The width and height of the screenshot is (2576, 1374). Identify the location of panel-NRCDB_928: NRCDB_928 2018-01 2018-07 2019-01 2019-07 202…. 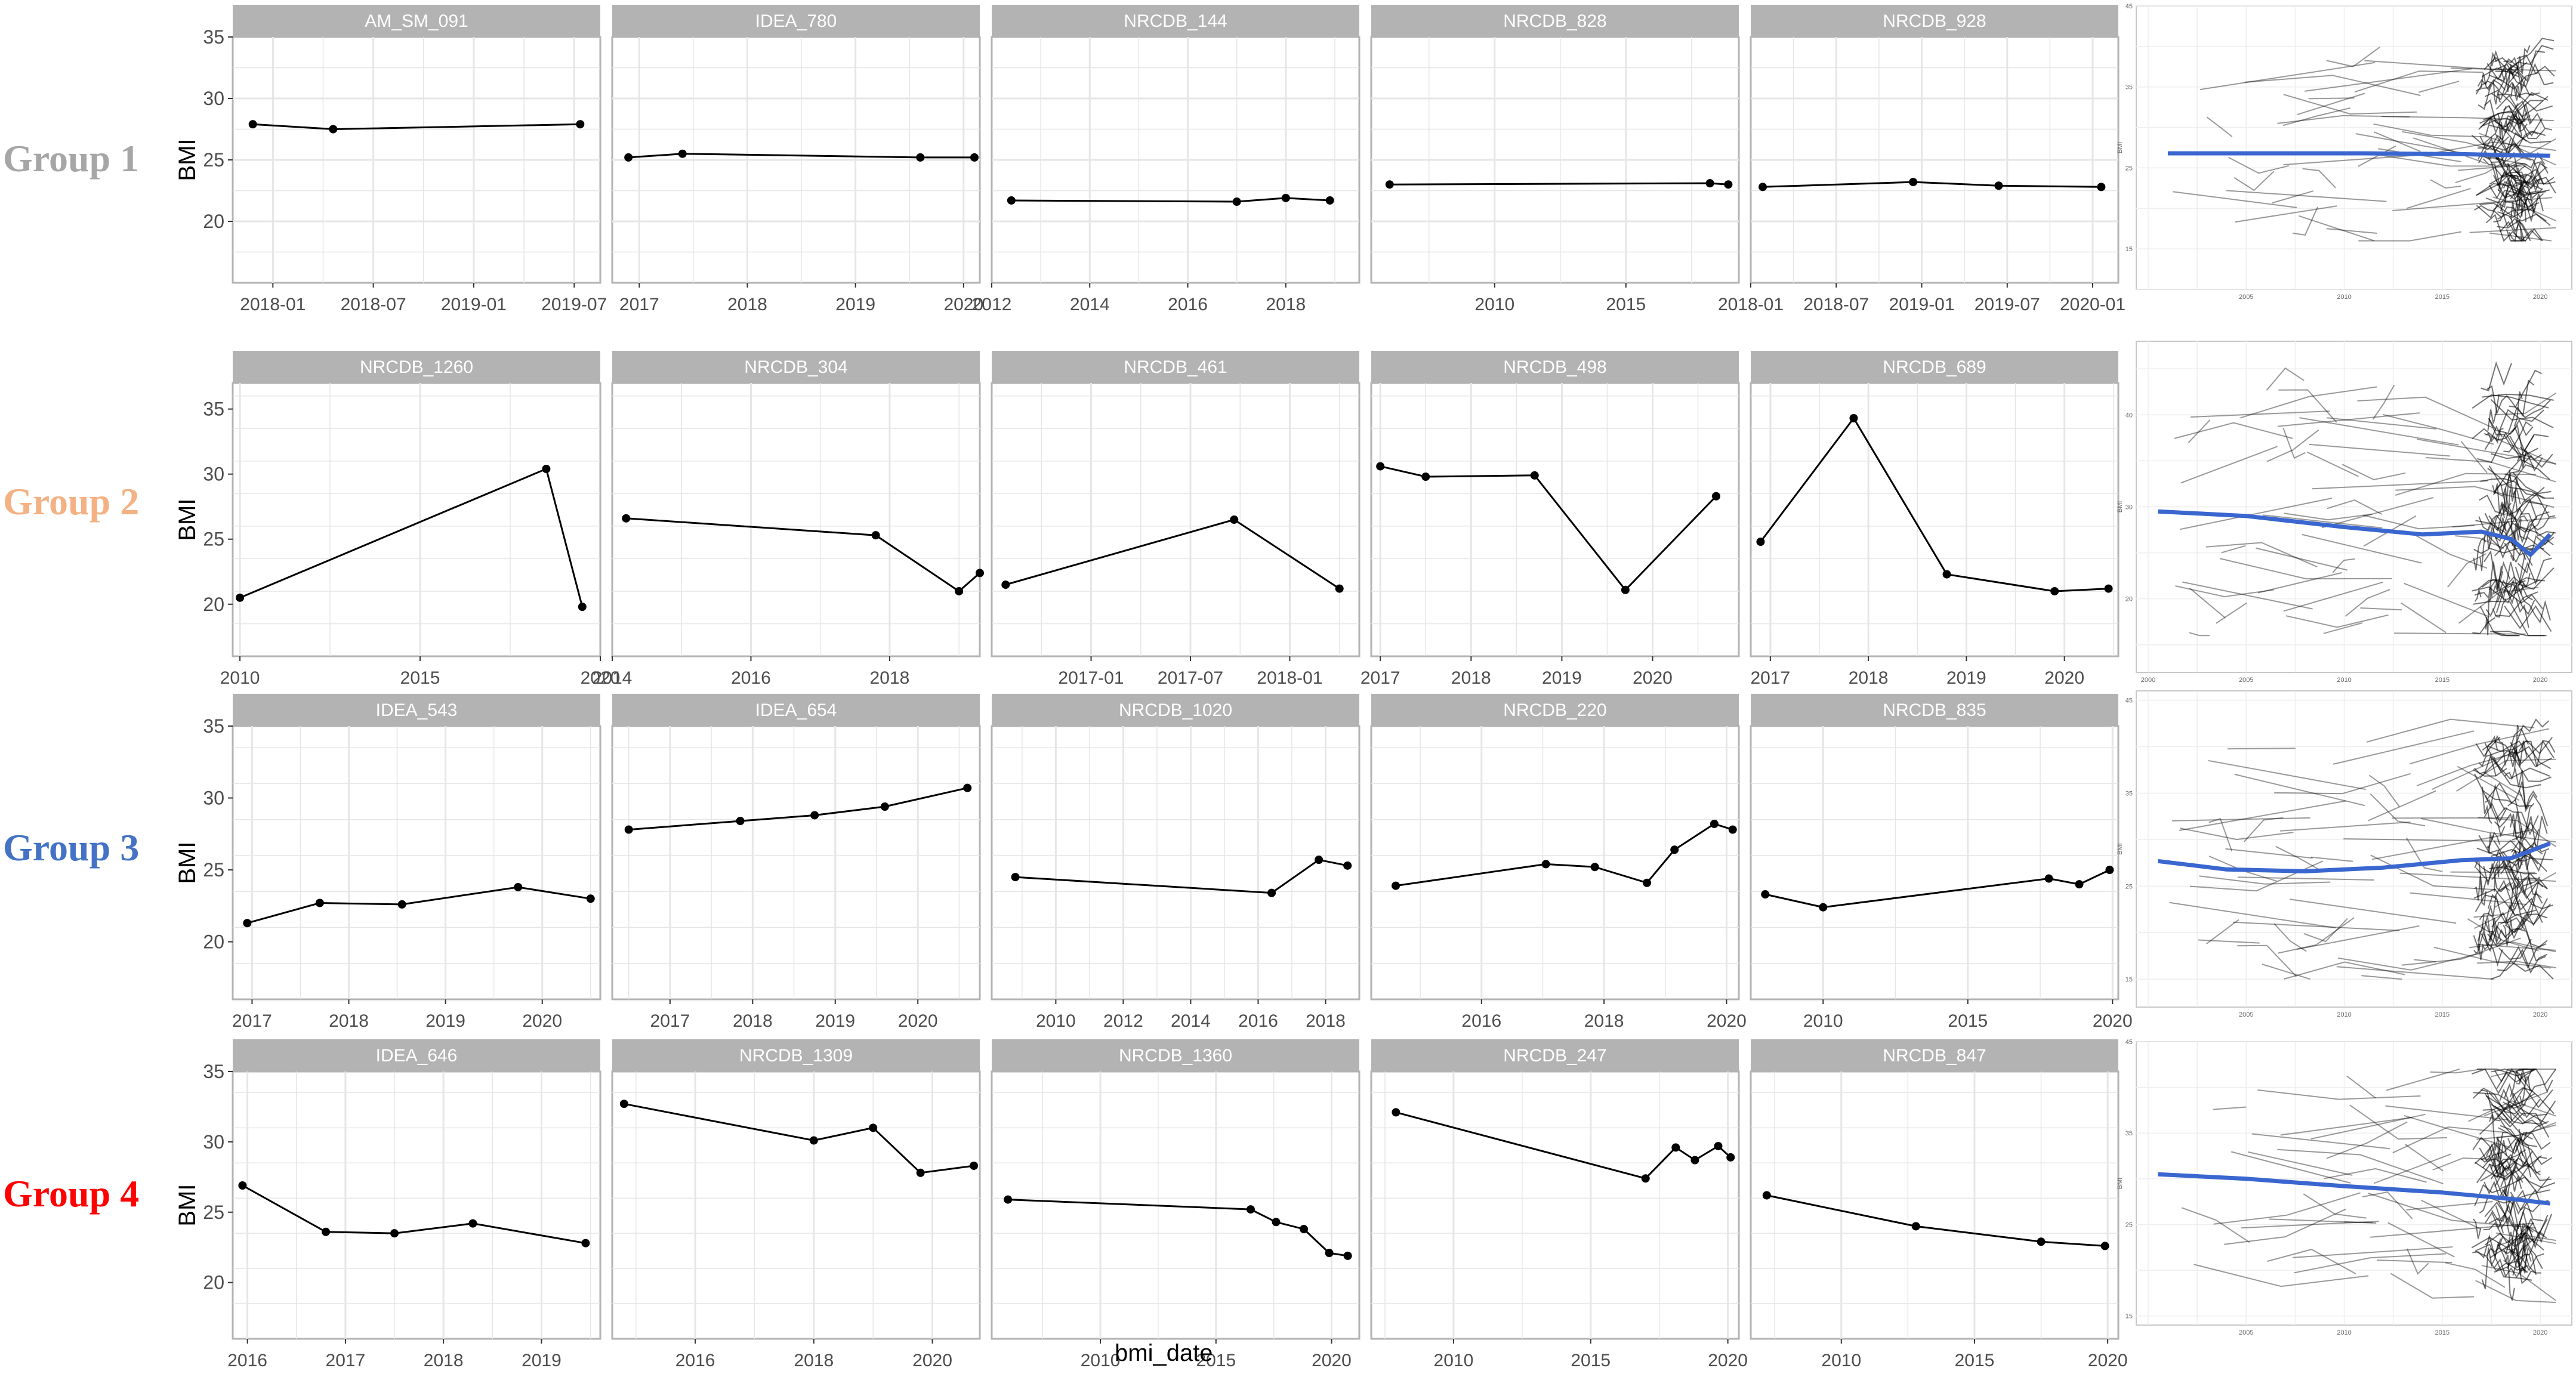
(1921, 159).